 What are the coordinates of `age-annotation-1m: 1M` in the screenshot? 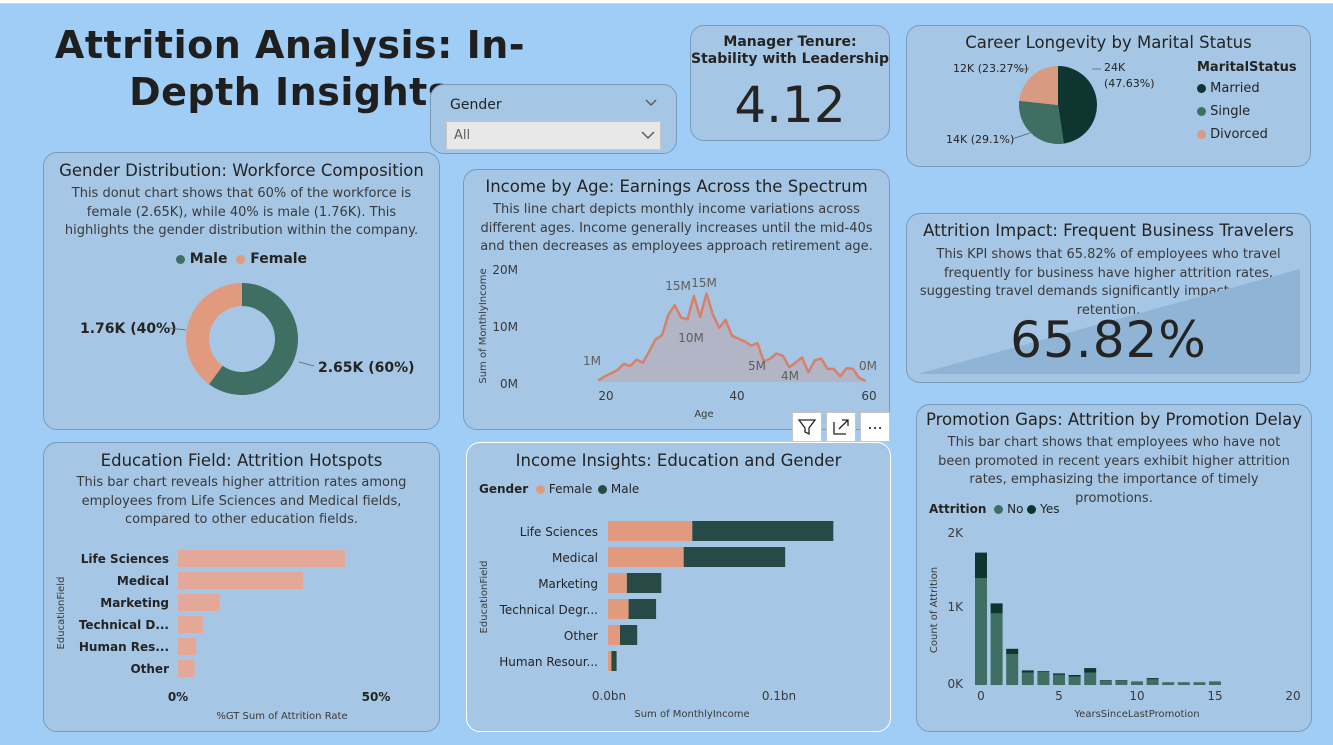 It's located at (592, 361).